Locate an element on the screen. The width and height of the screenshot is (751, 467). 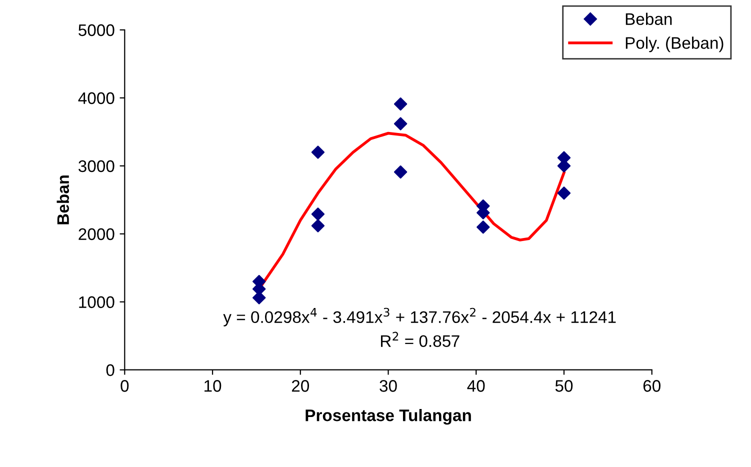
x-tick-label: 0 is located at coordinates (124, 386).